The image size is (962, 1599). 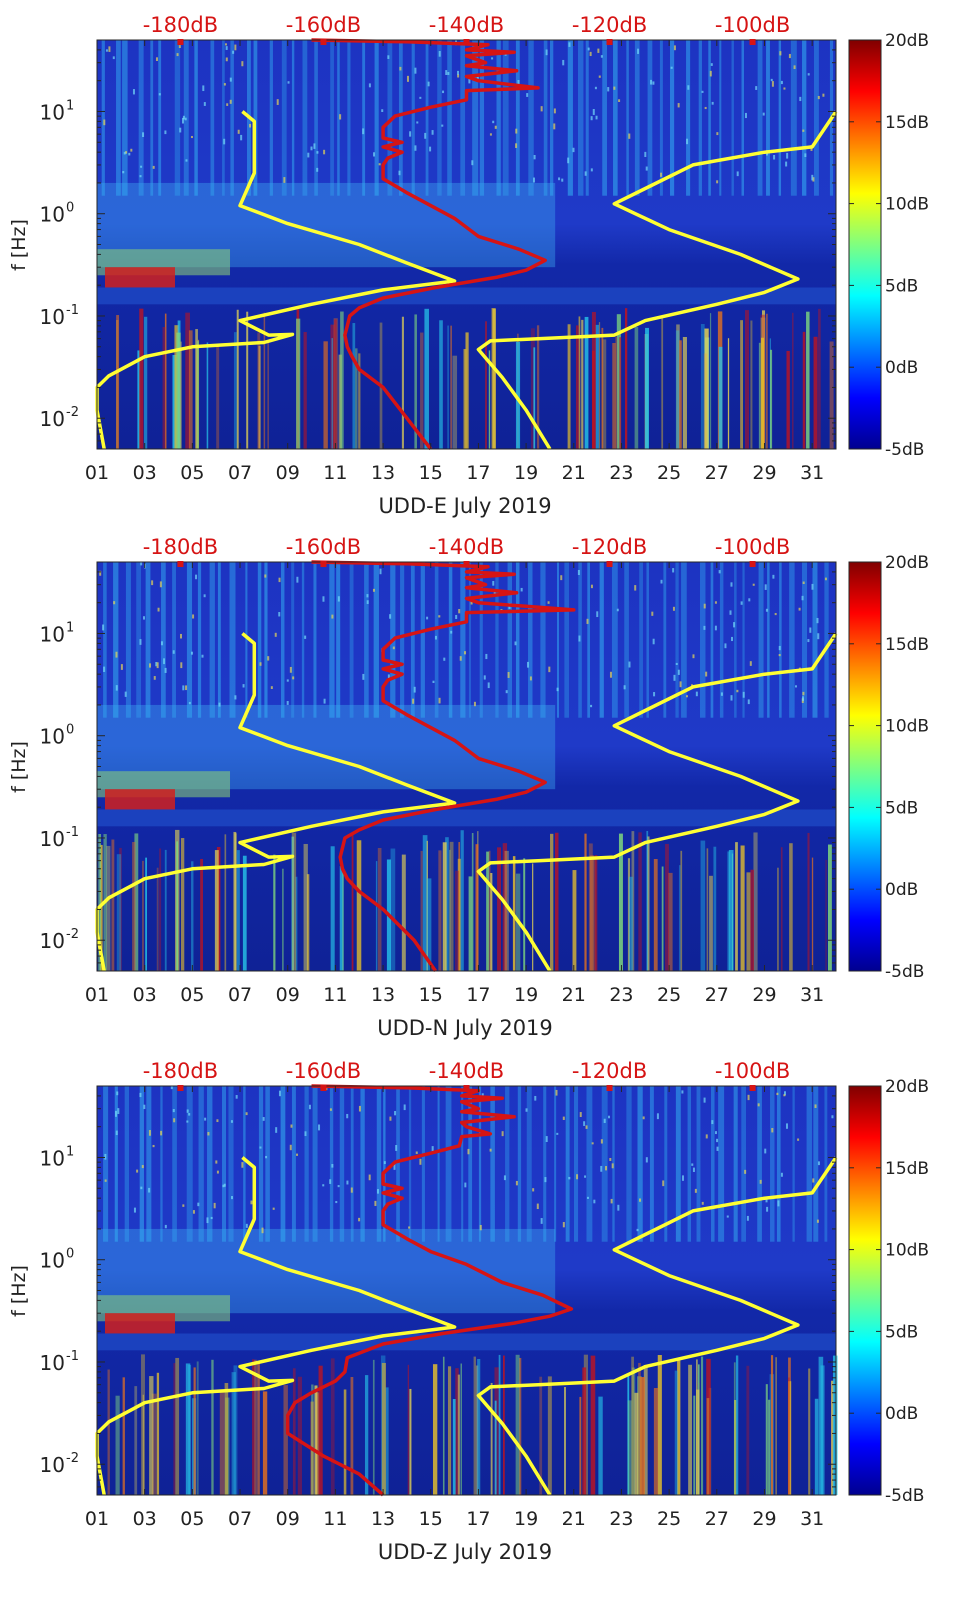 What do you see at coordinates (907, 205) in the screenshot?
I see `colorbar-tick-label: 10dB` at bounding box center [907, 205].